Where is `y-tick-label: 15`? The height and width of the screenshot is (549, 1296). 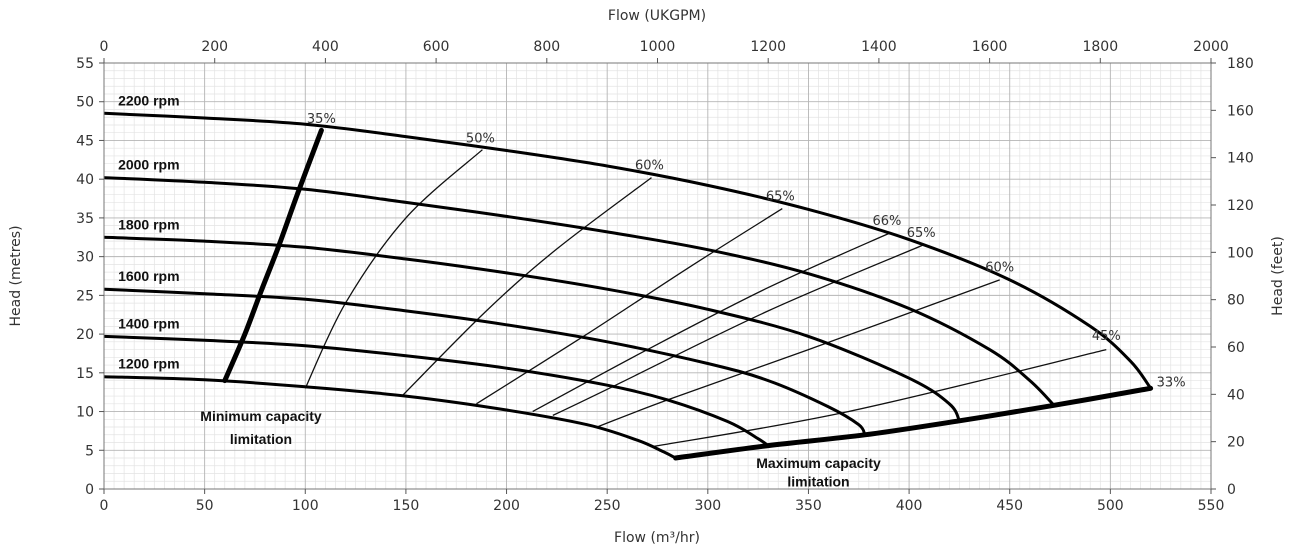
y-tick-label: 15 is located at coordinates (85, 374).